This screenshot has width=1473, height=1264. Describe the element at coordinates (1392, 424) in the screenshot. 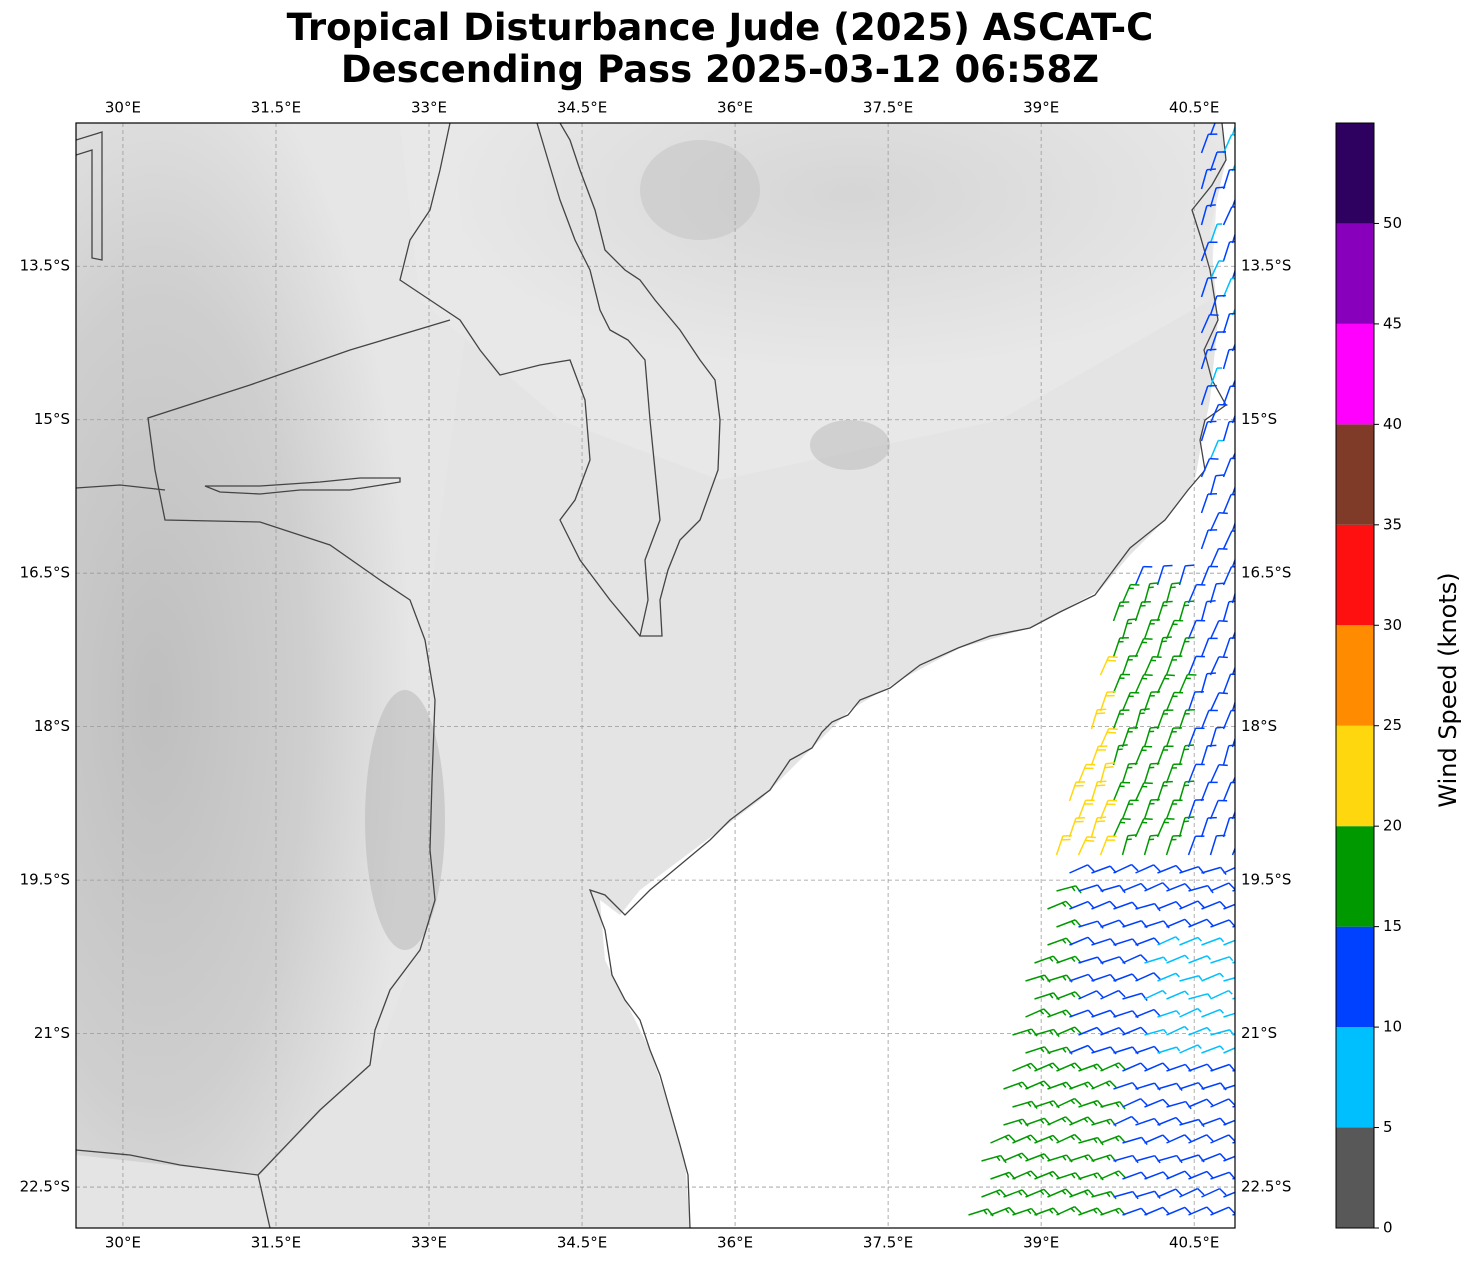

I see `colorbar-tick-label: 40` at that location.